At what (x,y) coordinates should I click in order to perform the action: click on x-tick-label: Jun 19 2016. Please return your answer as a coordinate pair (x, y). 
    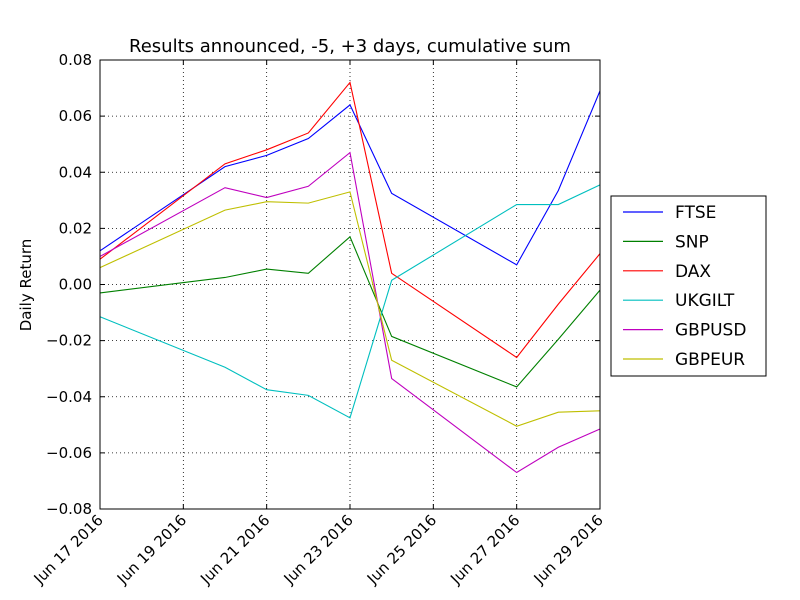
    Looking at the image, I should click on (151, 549).